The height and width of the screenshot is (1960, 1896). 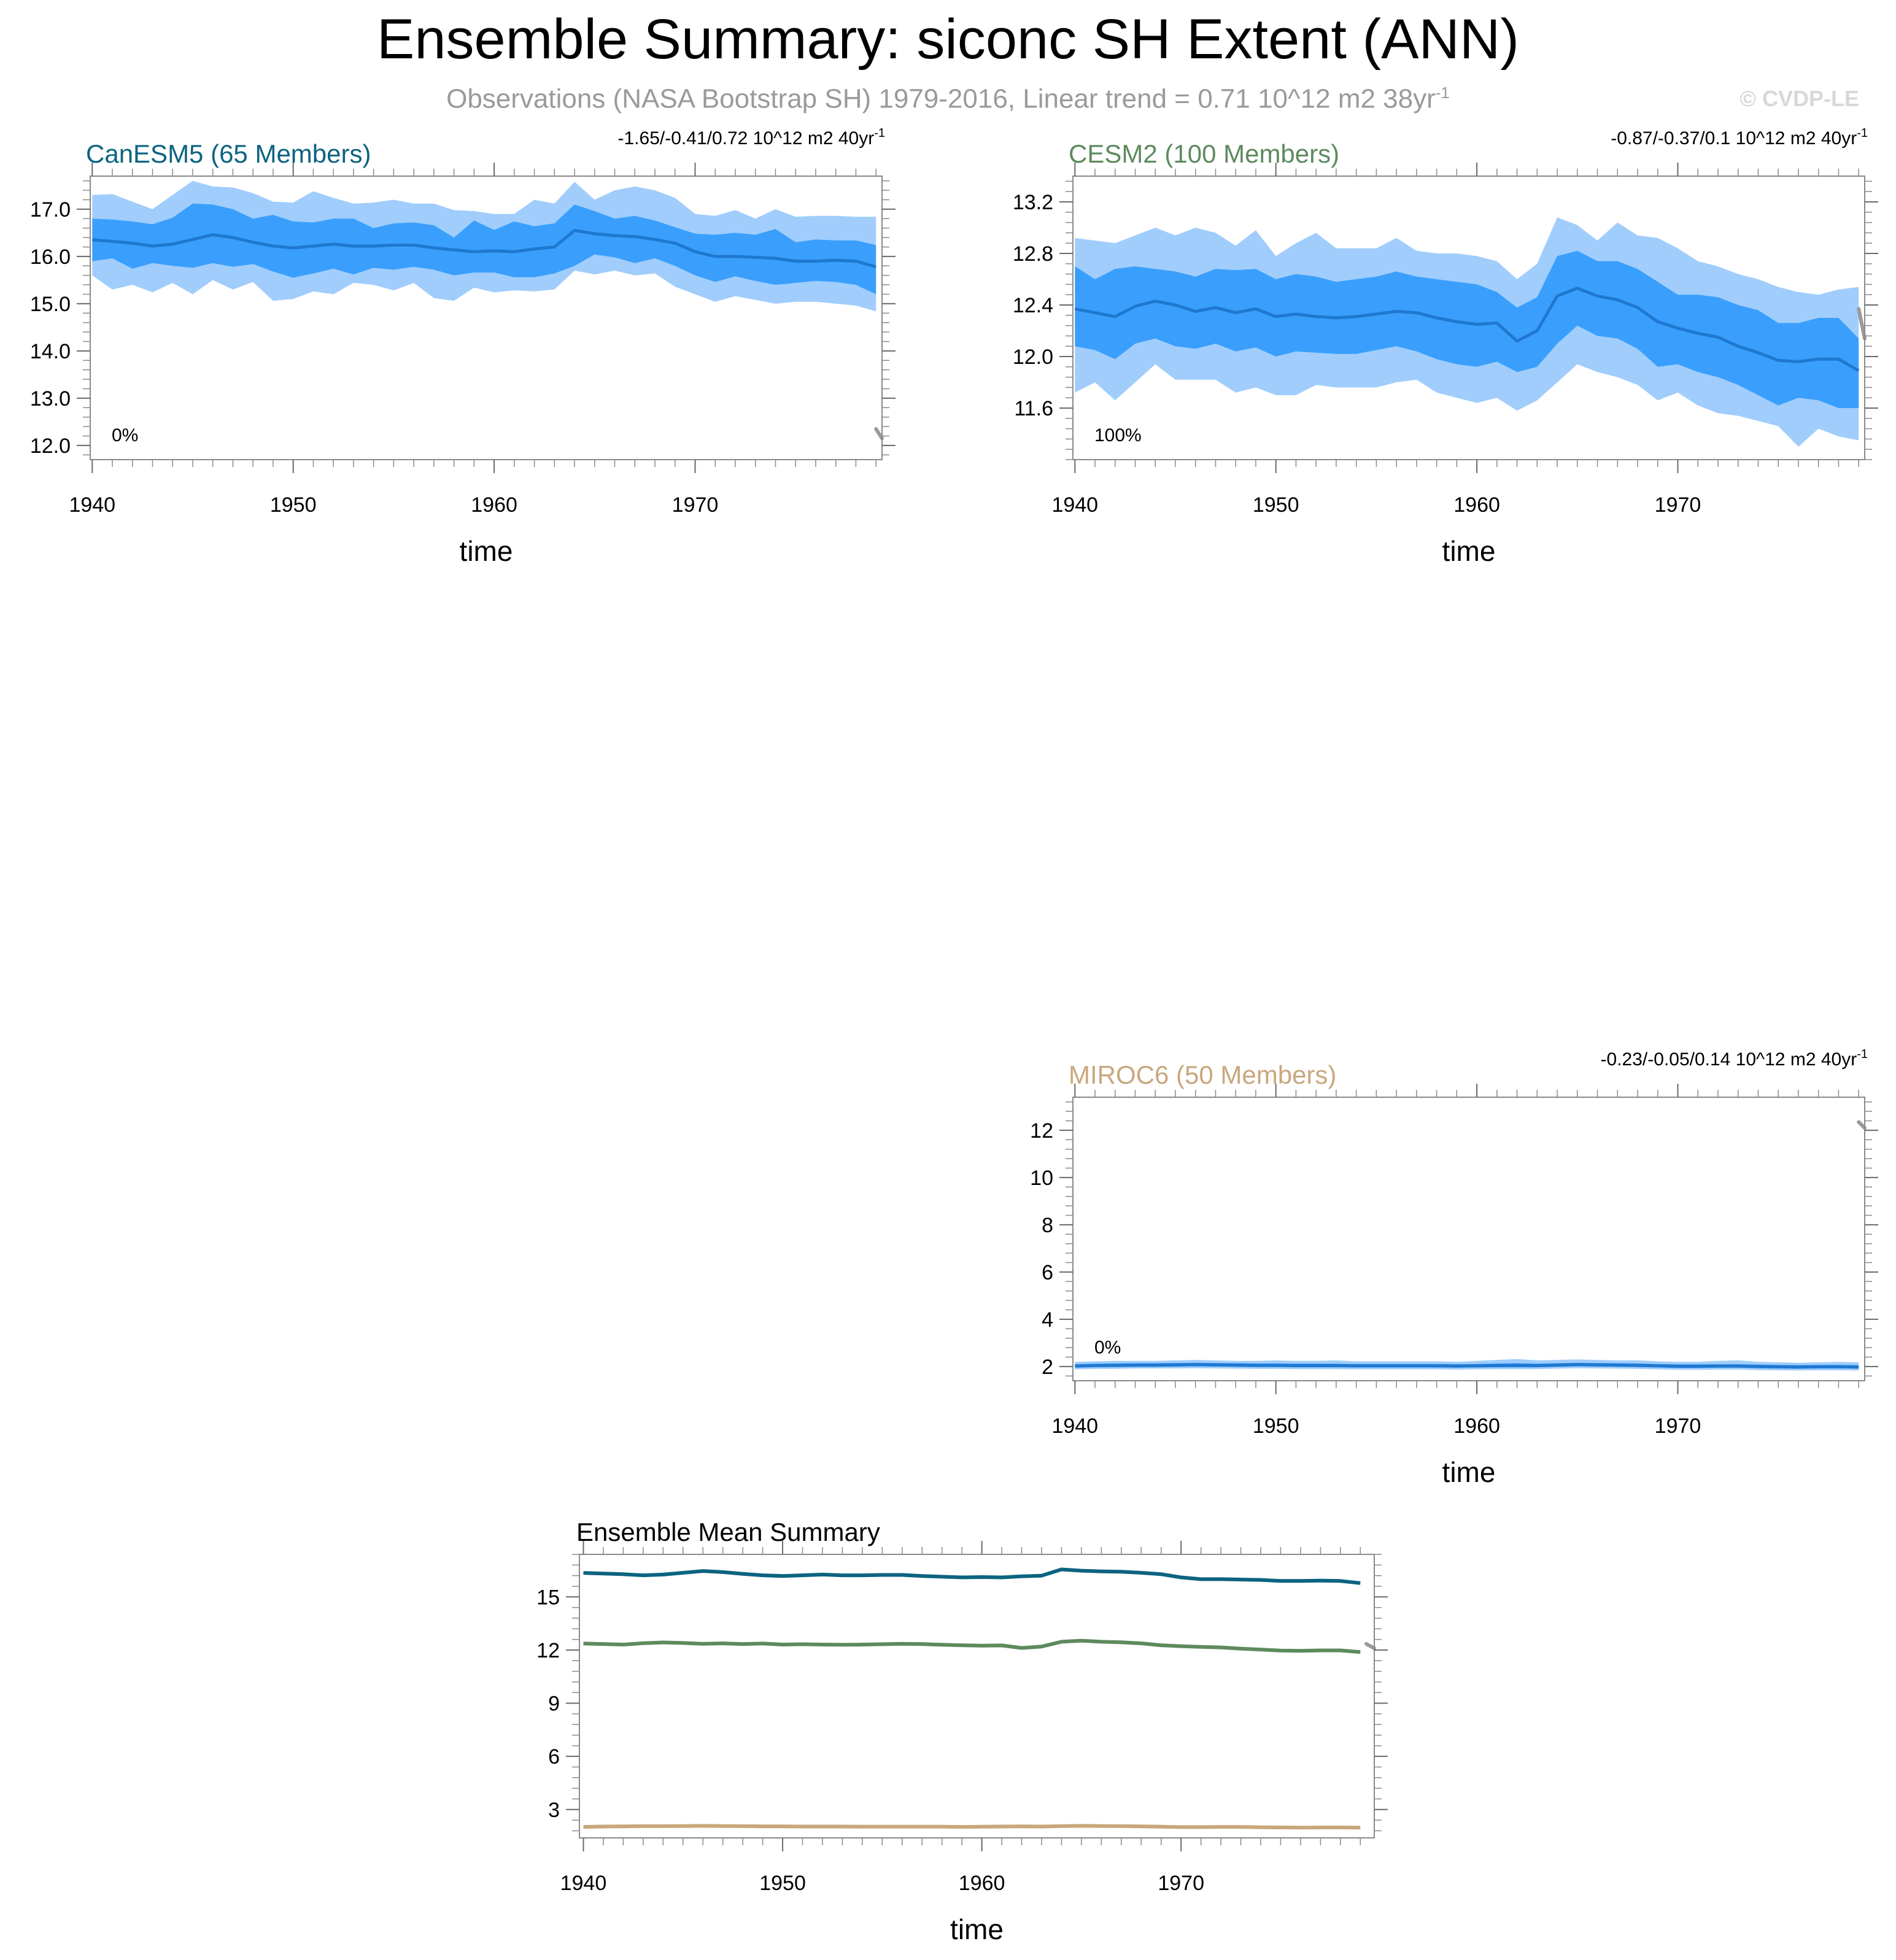 I want to click on panel-title-ensemble-mean: Ensemble Mean Summary, so click(x=728, y=1532).